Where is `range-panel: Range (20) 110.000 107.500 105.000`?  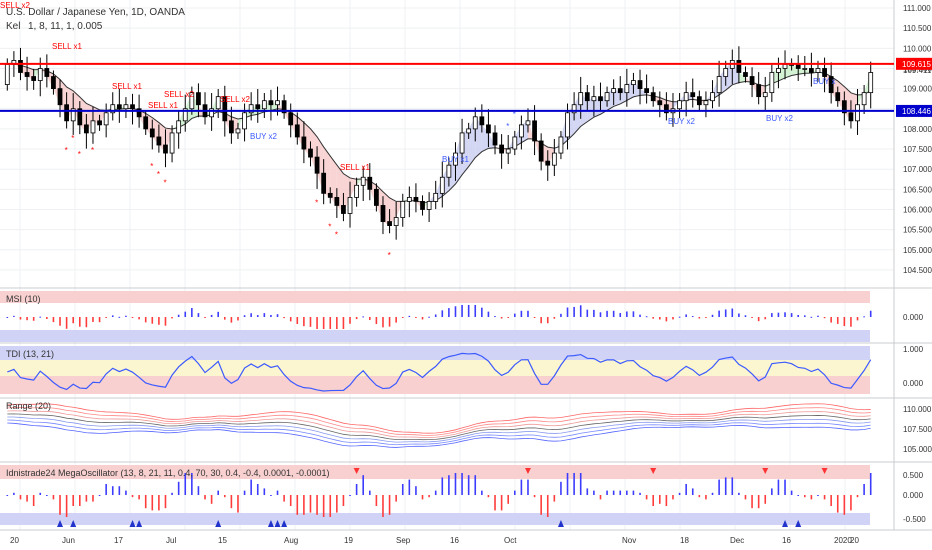
range-panel: Range (20) 110.000 107.500 105.000 is located at coordinates (469, 427).